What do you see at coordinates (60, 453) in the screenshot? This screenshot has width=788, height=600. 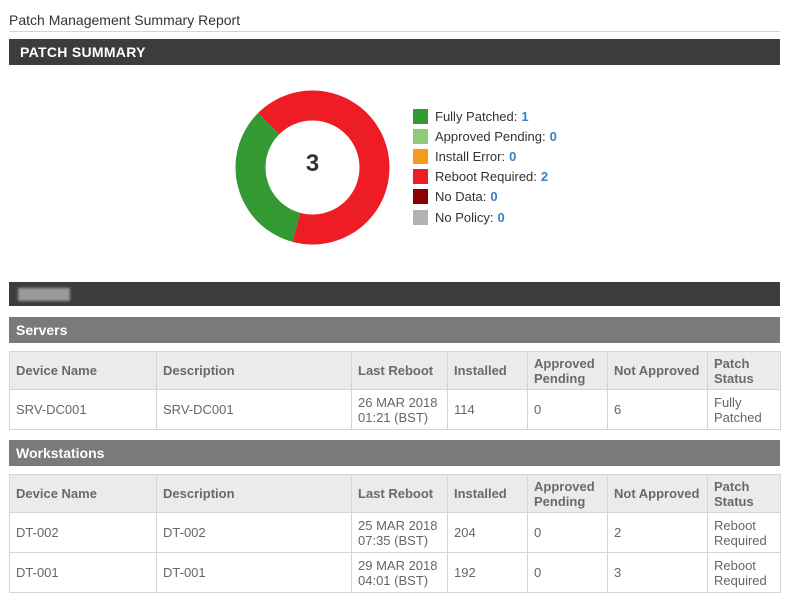 I see `workstations-group-title: Workstations` at bounding box center [60, 453].